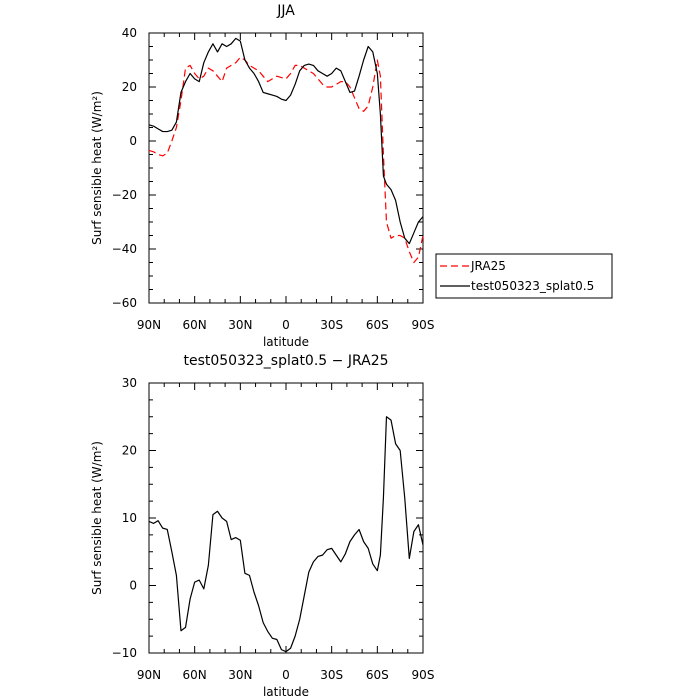 This screenshot has width=700, height=700. I want to click on legend-box, so click(524, 276).